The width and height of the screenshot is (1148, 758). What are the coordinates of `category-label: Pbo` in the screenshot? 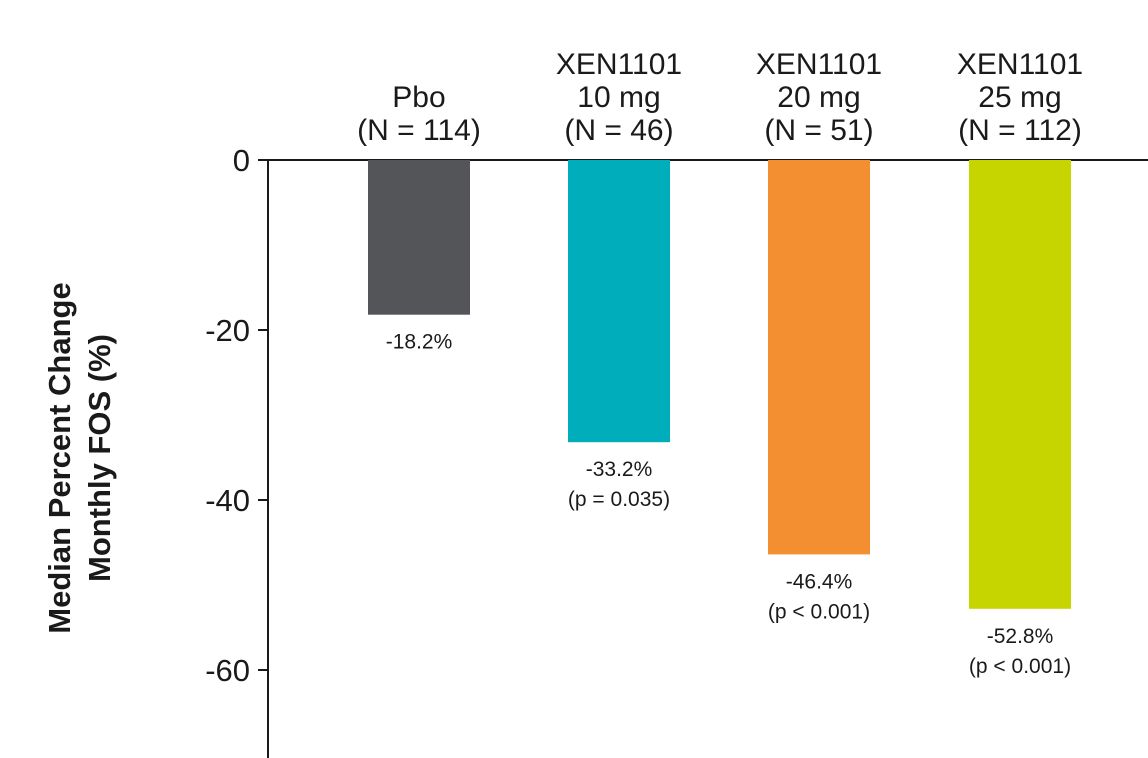 It's located at (418, 97).